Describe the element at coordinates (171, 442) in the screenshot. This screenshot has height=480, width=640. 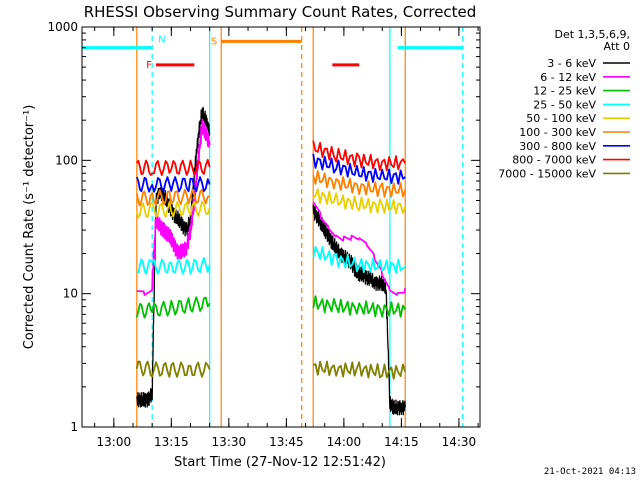
I see `x-tick-label-1315: 13:15` at that location.